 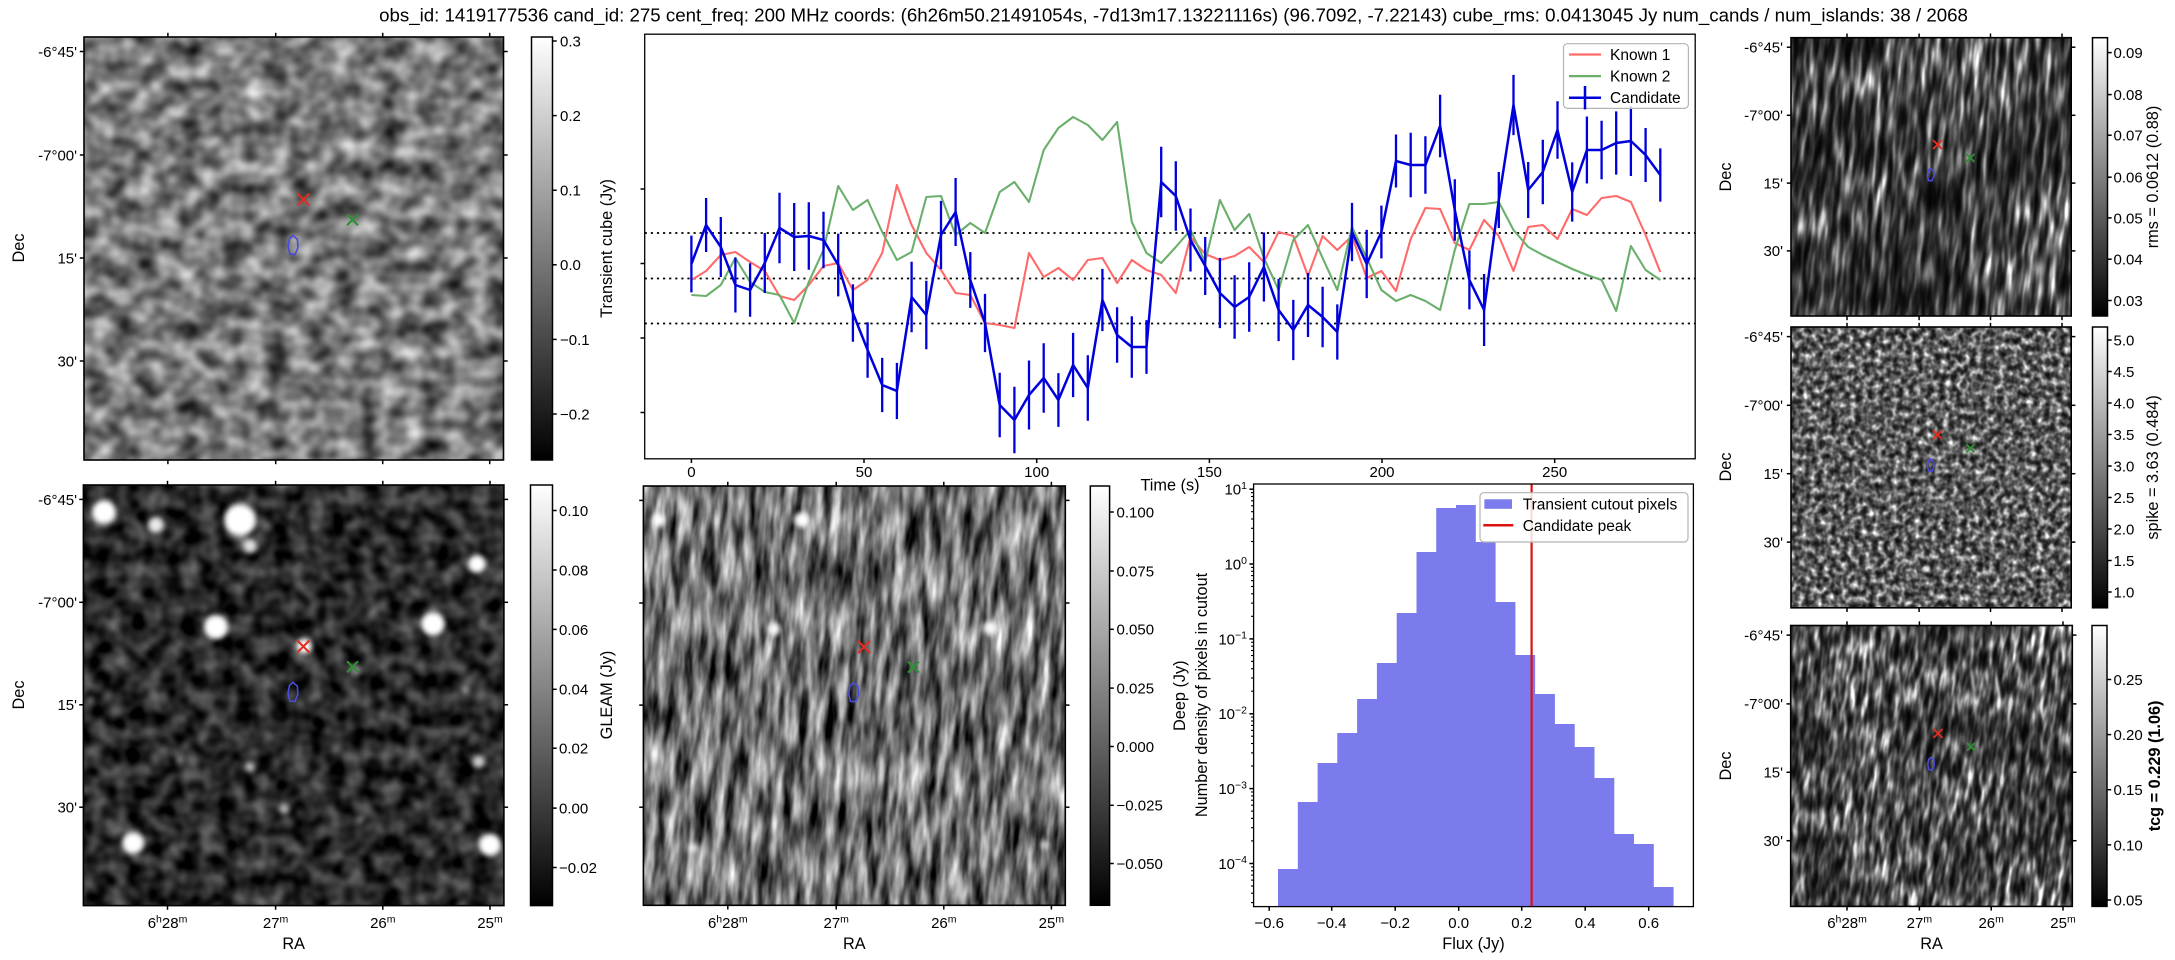 I want to click on svg-text:Number density of pixels in cu: Number density of pixels in cutout, so click(x=1202, y=694).